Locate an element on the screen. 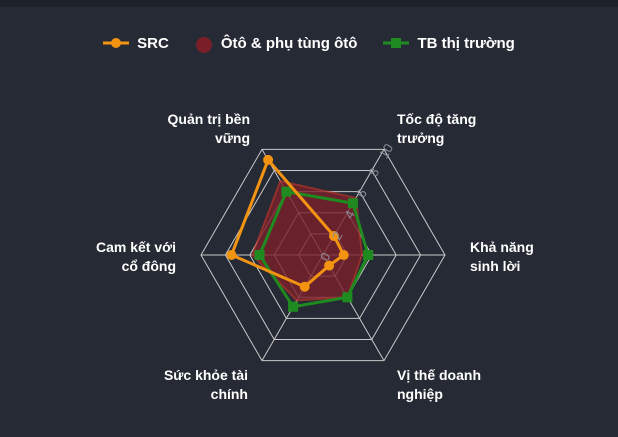  legend-item-industry: Ôtô & phụ tùng ôtô is located at coordinates (276, 43).